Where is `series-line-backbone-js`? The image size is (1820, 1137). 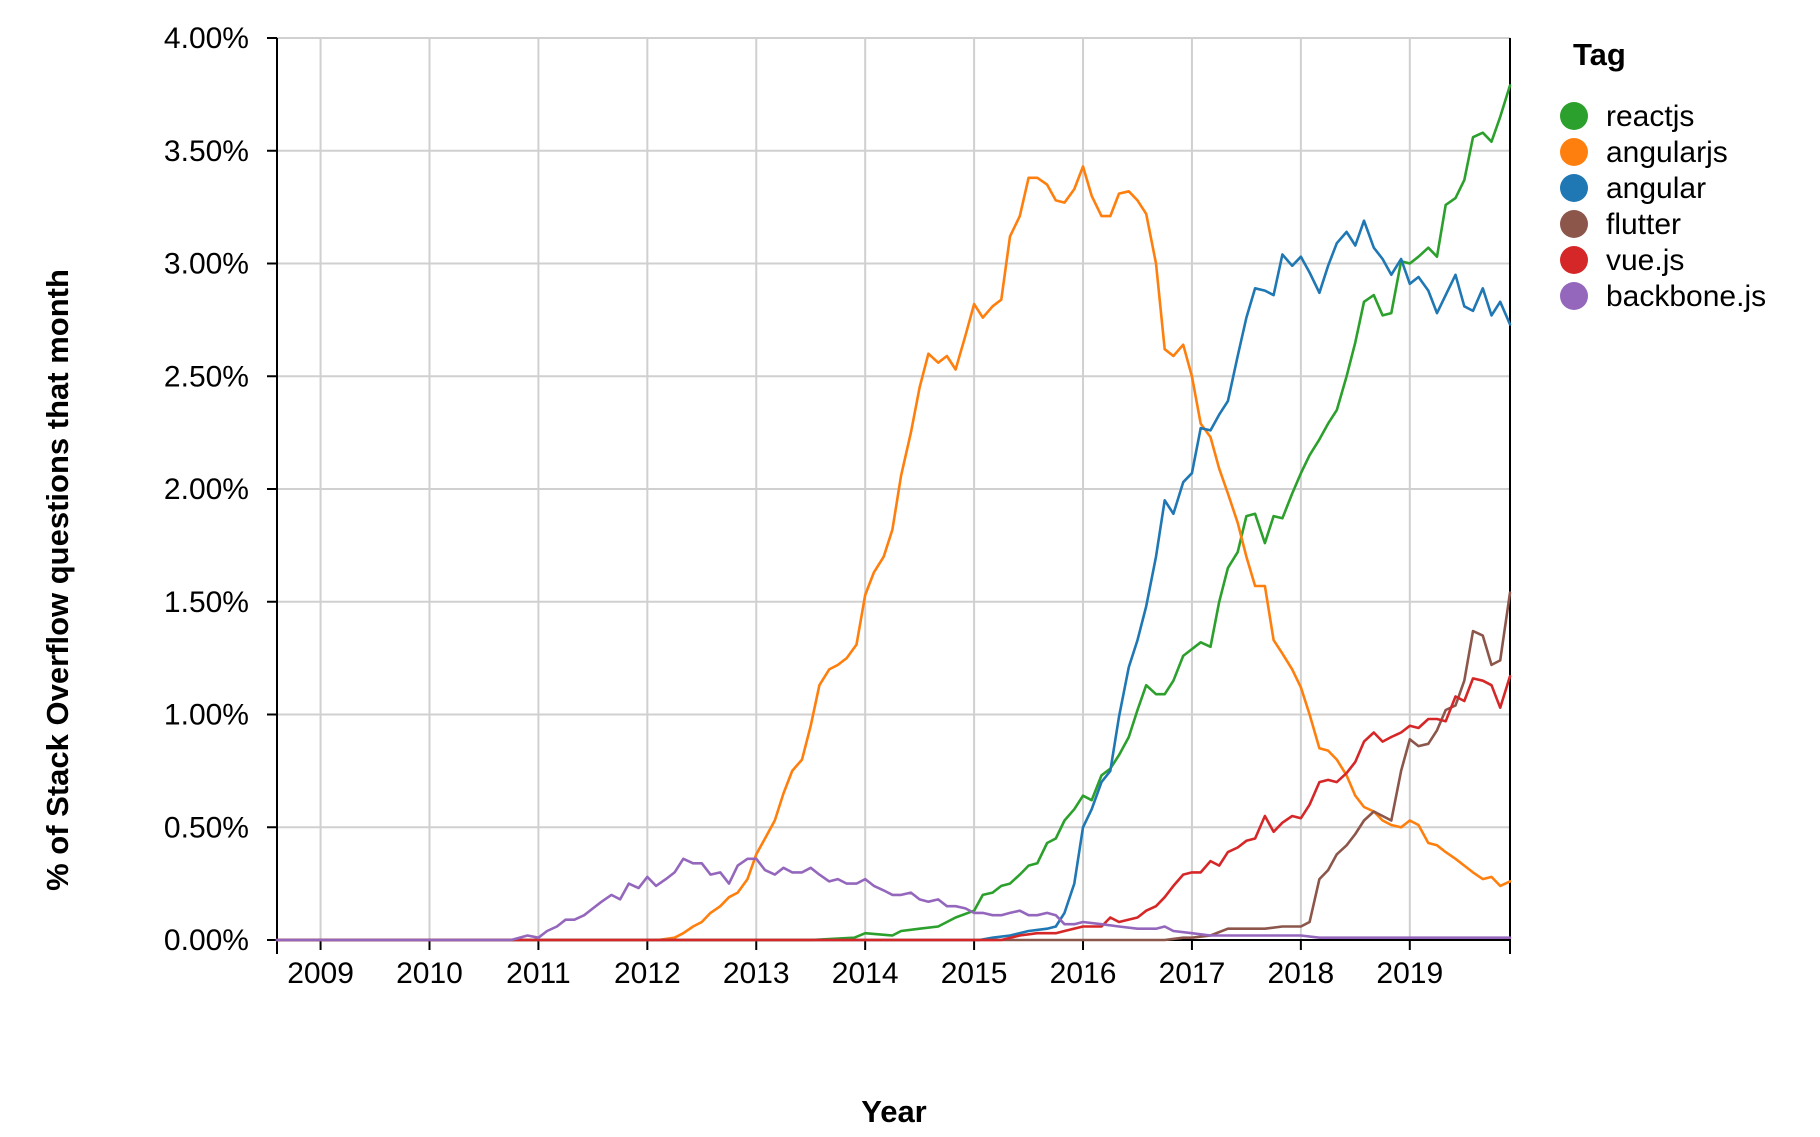
series-line-backbone-js is located at coordinates (893, 899).